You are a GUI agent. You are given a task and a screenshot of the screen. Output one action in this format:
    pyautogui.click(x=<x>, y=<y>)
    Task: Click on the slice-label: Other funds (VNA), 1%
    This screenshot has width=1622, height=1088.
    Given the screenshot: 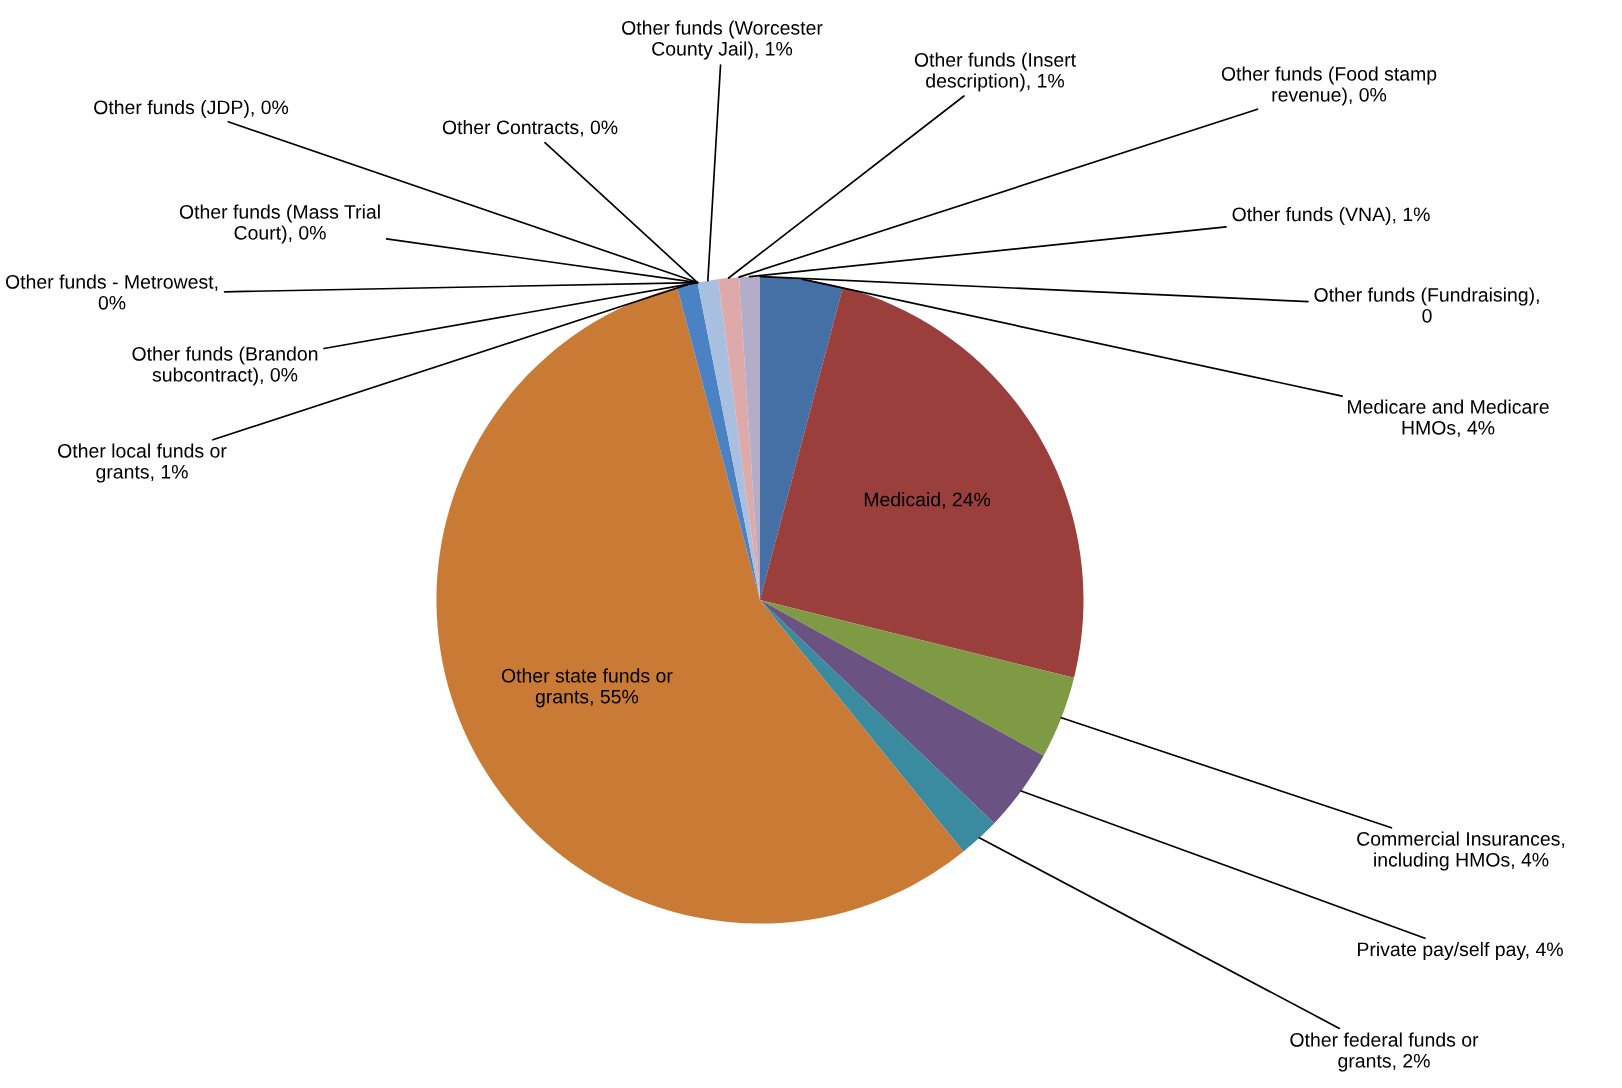 What is the action you would take?
    pyautogui.click(x=1331, y=216)
    